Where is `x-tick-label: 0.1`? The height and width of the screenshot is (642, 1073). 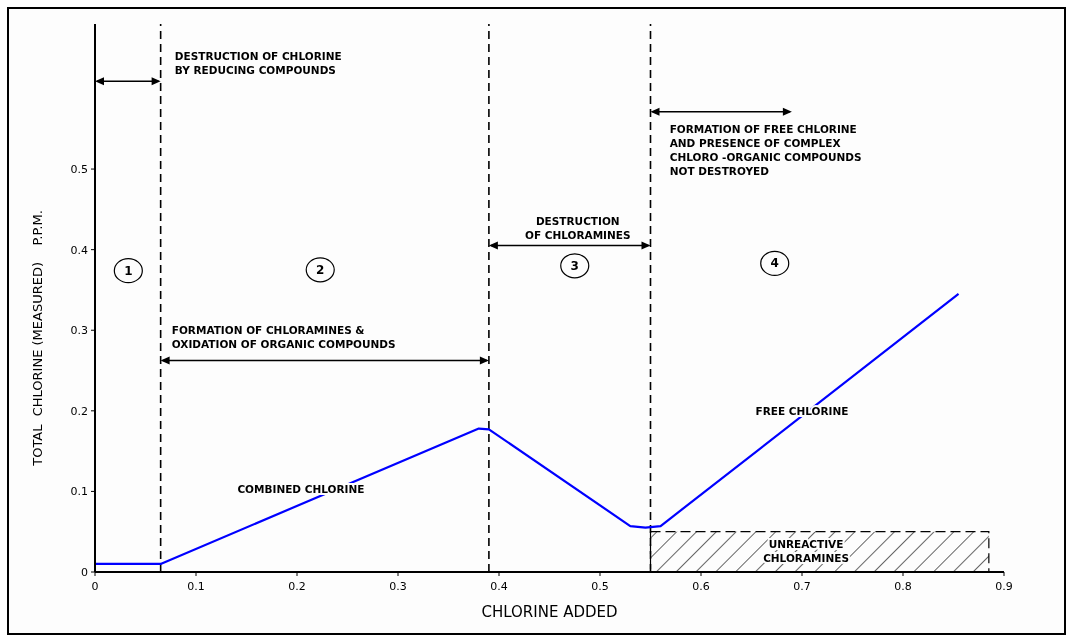
x-tick-label: 0.1 is located at coordinates (196, 586).